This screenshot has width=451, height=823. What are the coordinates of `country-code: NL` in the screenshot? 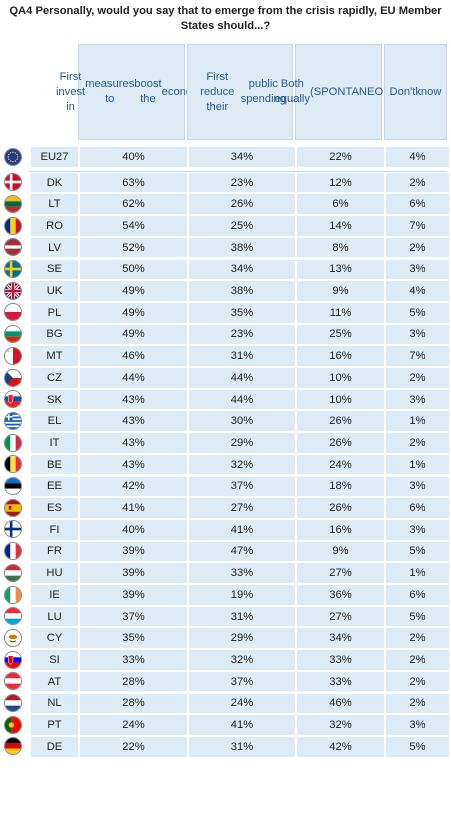 It's located at (54, 703).